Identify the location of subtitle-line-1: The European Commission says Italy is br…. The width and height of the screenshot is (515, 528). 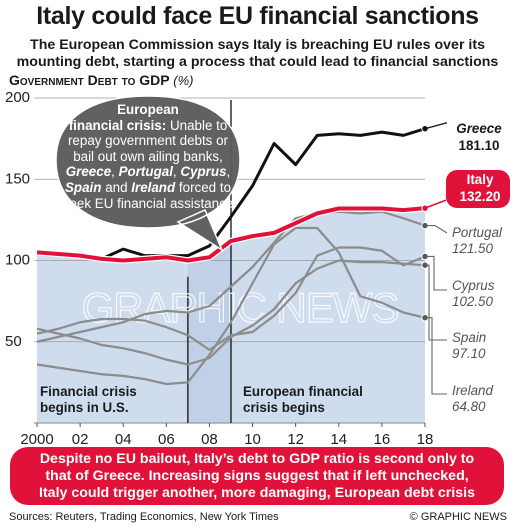
(257, 45).